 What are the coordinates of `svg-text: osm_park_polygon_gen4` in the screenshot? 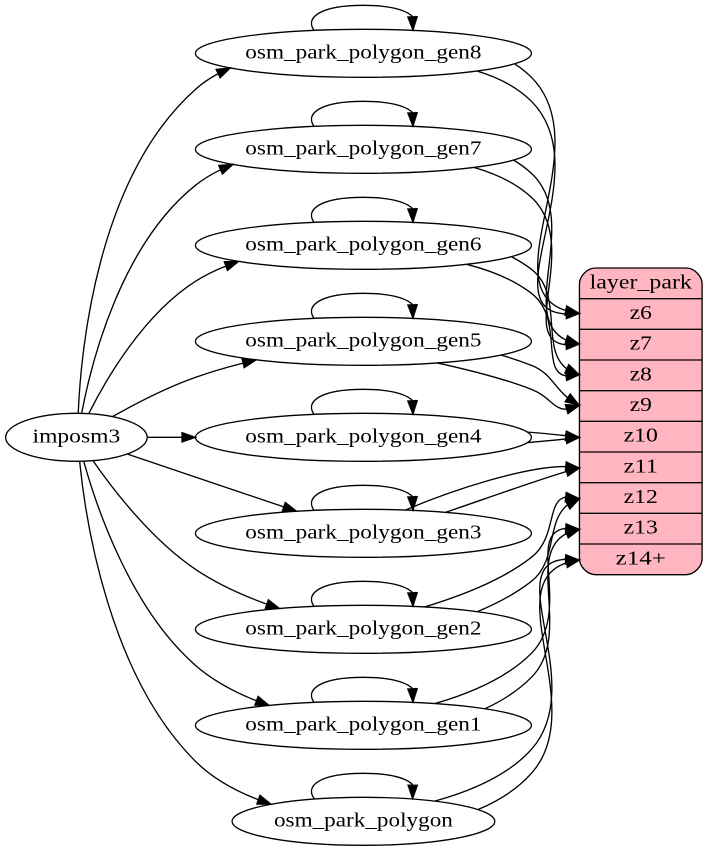 It's located at (363, 436).